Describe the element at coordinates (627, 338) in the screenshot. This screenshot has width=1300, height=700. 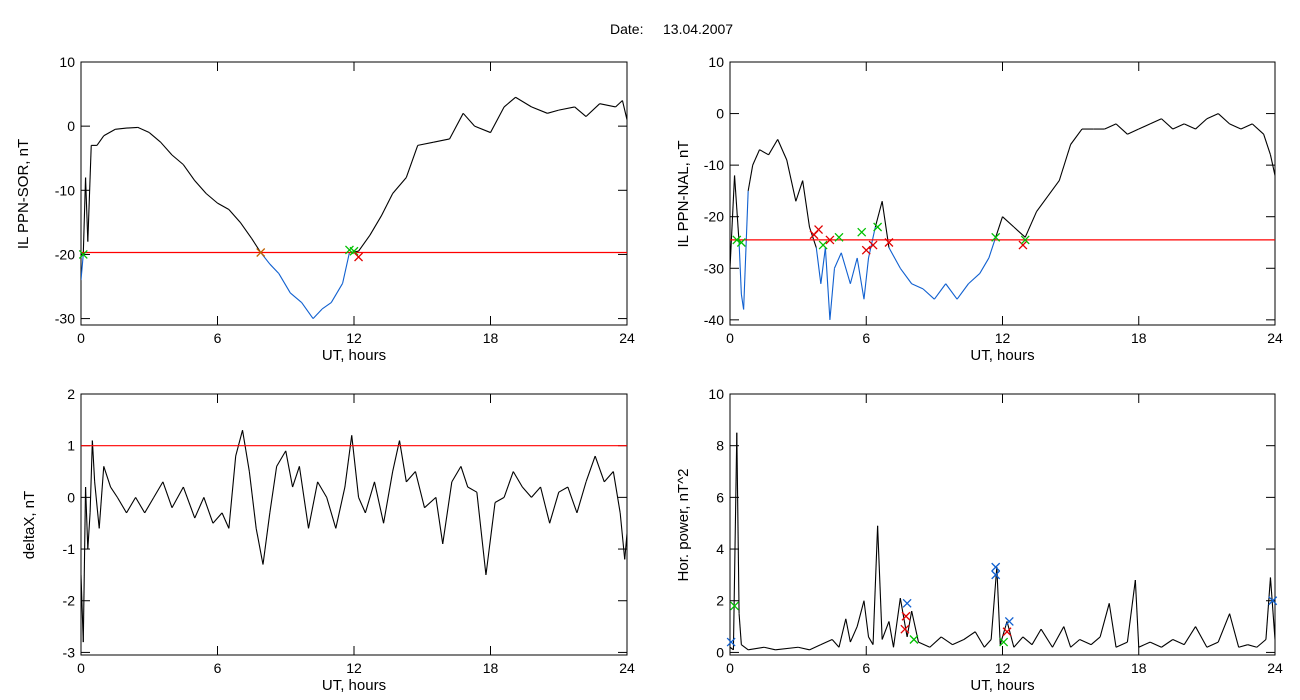
I see `x-tick-label: 24` at that location.